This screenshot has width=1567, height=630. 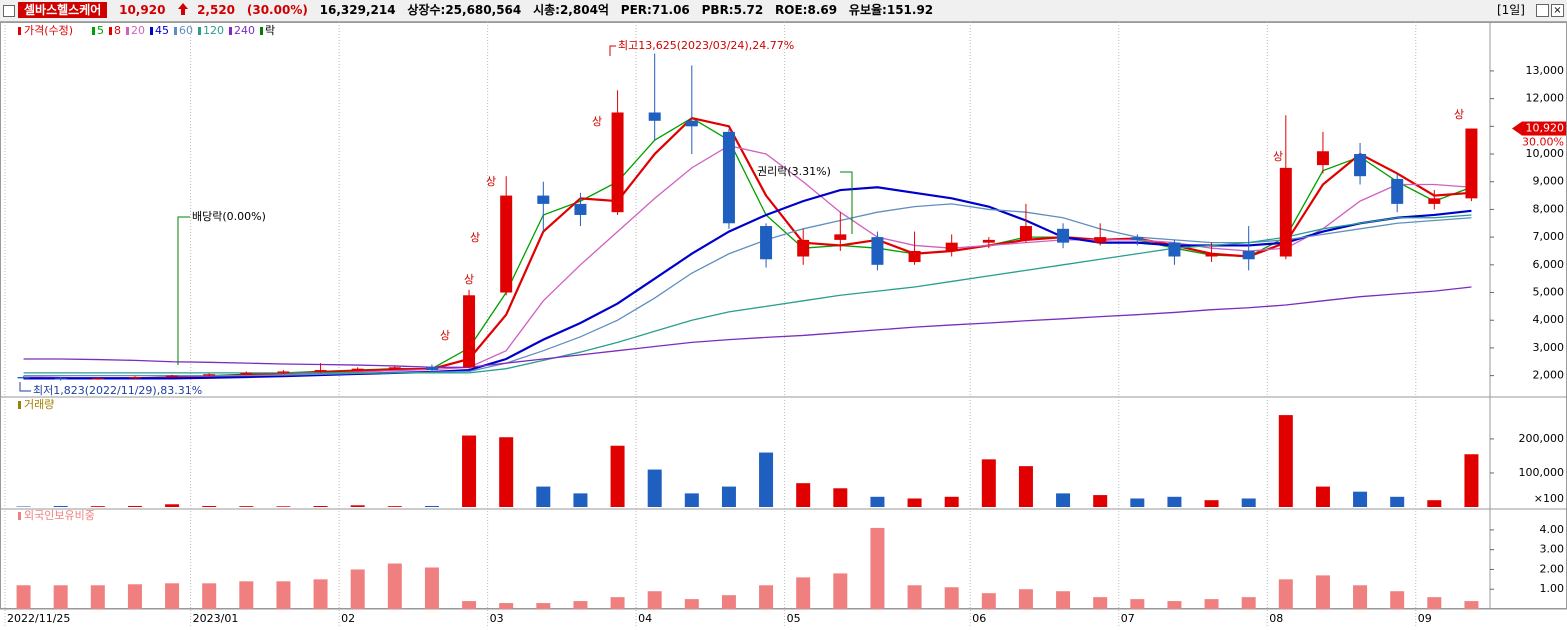 I want to click on price-marker-change: 30.00%, so click(x=1543, y=142).